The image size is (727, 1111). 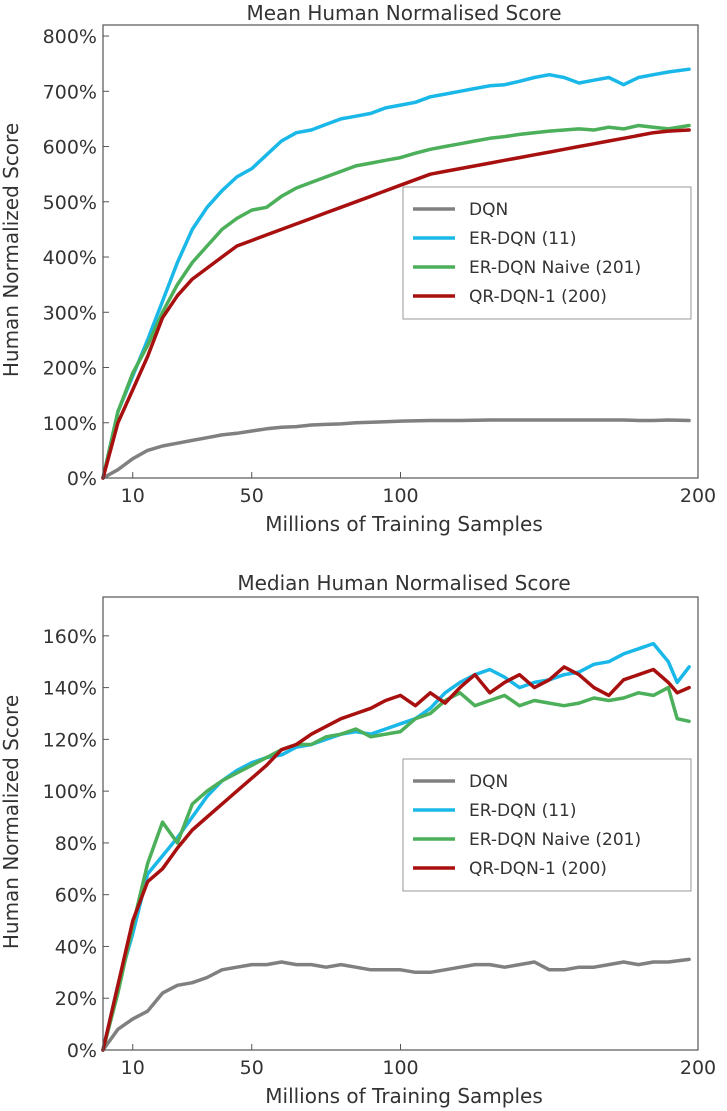 What do you see at coordinates (70, 37) in the screenshot?
I see `y-tick-label: 800%` at bounding box center [70, 37].